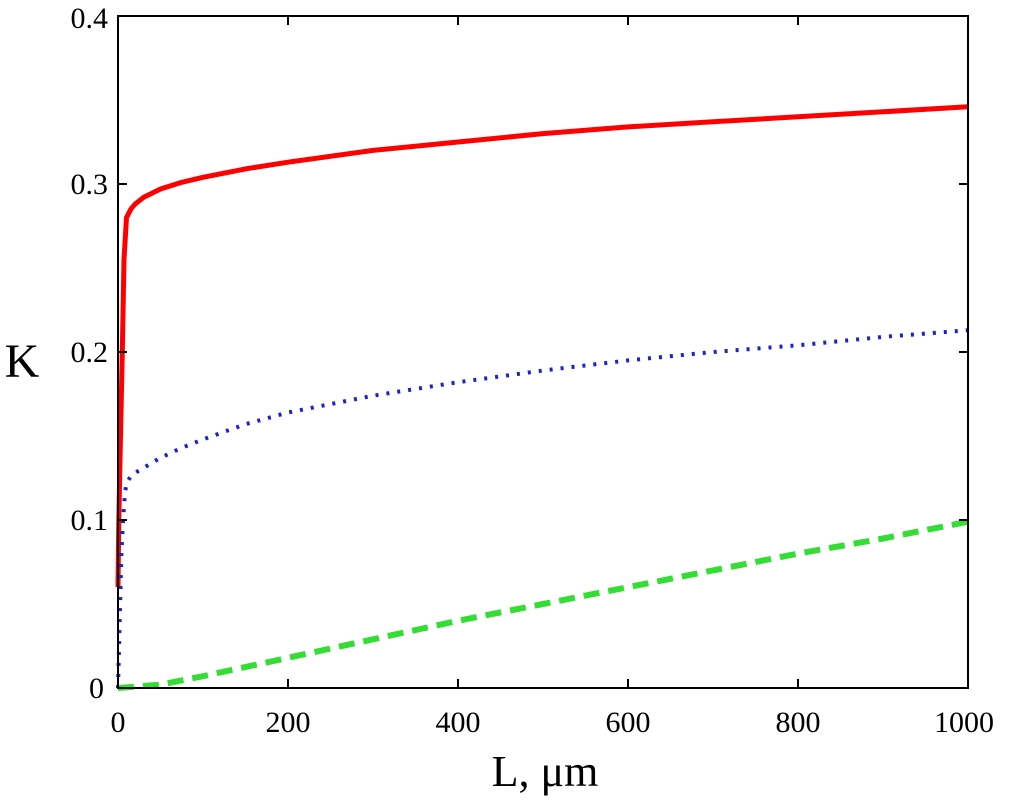 The width and height of the screenshot is (1024, 808). What do you see at coordinates (90, 520) in the screenshot?
I see `y-tick-label-1: 0.1` at bounding box center [90, 520].